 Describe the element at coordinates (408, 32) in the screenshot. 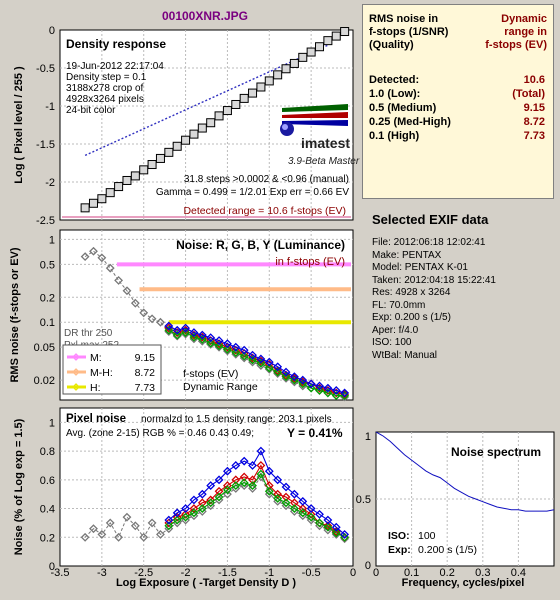

I see `summary-header-left: RMS noise in f-stops (1/SNR) (Quality)` at that location.